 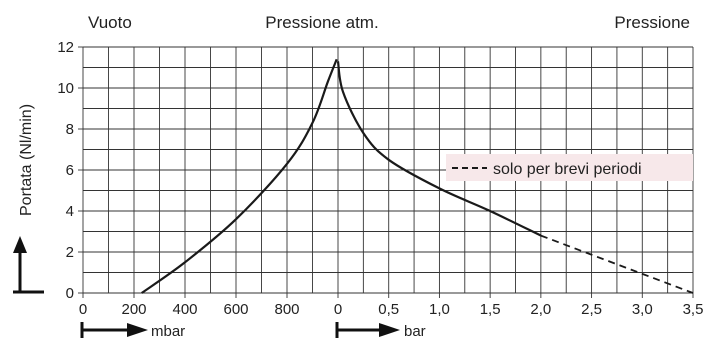 I want to click on y-tick-label: 12, so click(x=65, y=47).